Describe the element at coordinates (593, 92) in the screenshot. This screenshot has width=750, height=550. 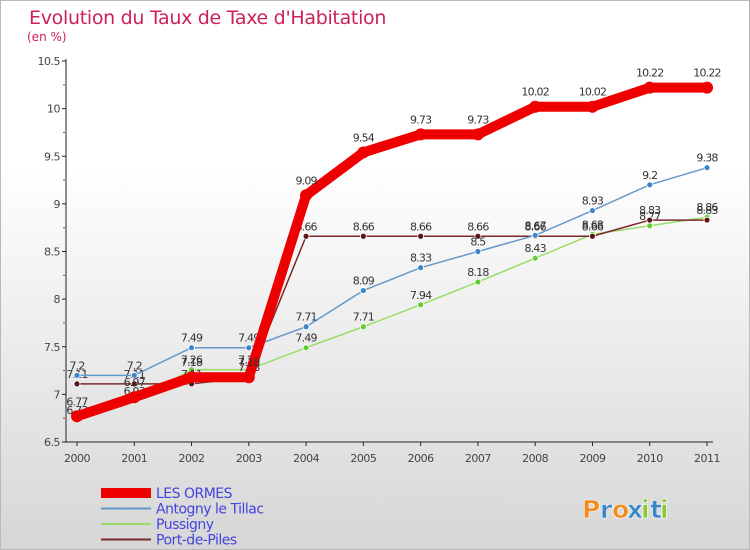
I see `data-label-les-ormes: 10.02` at that location.